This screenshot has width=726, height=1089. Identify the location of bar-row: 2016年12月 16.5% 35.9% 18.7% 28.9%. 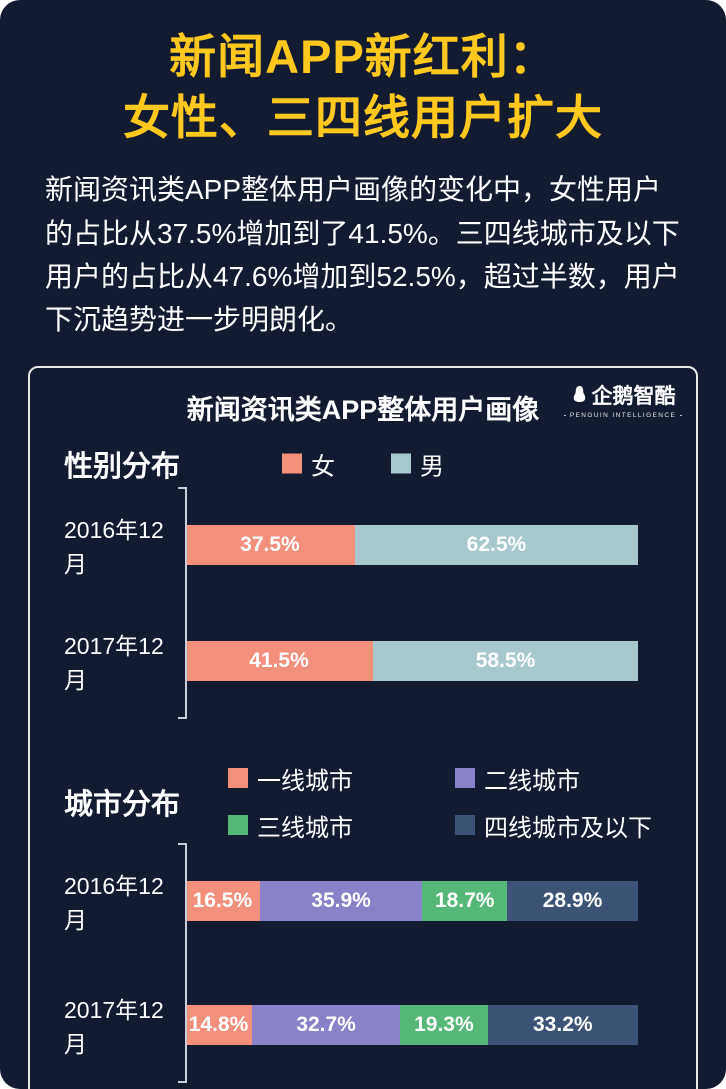
(351, 901).